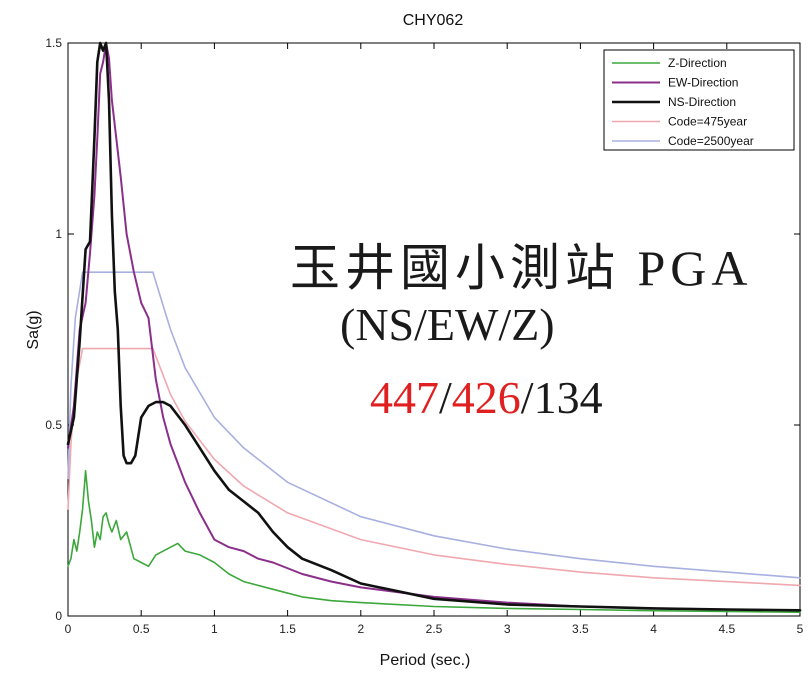 The image size is (808, 678). What do you see at coordinates (404, 397) in the screenshot?
I see `pga-ns-value: 447` at bounding box center [404, 397].